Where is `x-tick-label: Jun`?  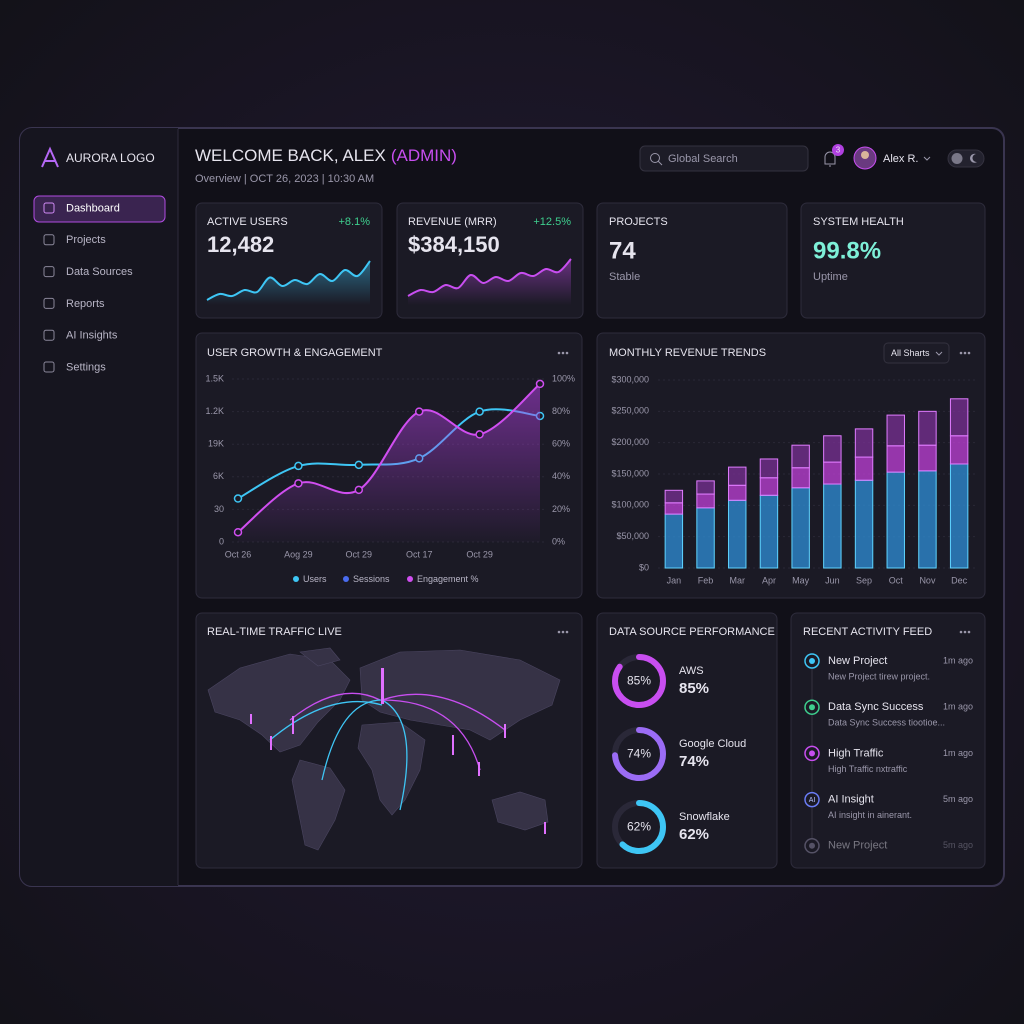 x-tick-label: Jun is located at coordinates (832, 580).